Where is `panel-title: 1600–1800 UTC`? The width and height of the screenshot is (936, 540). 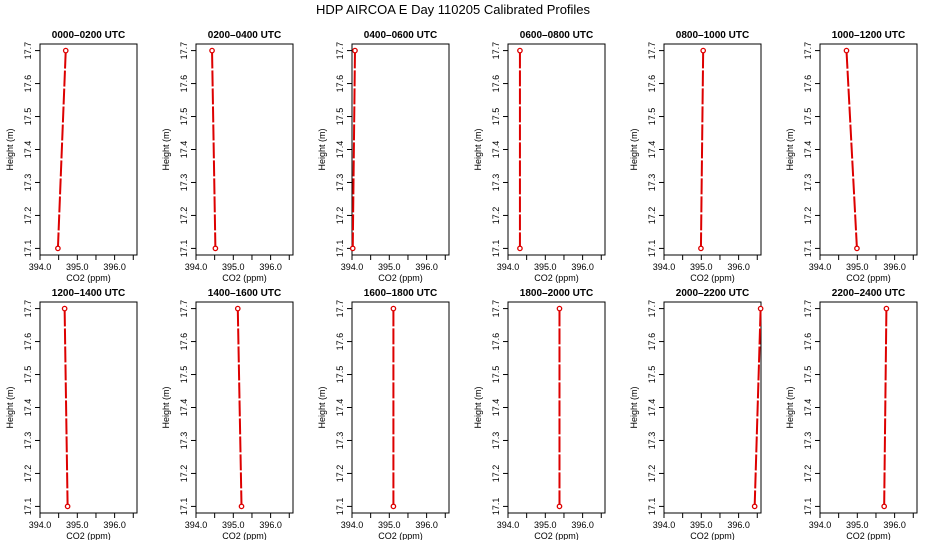 panel-title: 1600–1800 UTC is located at coordinates (400, 293).